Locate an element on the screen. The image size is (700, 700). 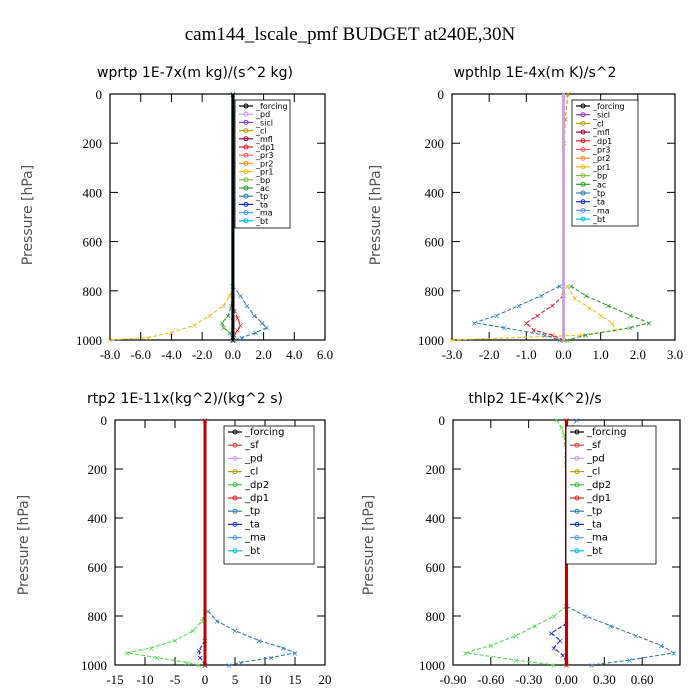
series-line-dp1 is located at coordinates (166, 638).